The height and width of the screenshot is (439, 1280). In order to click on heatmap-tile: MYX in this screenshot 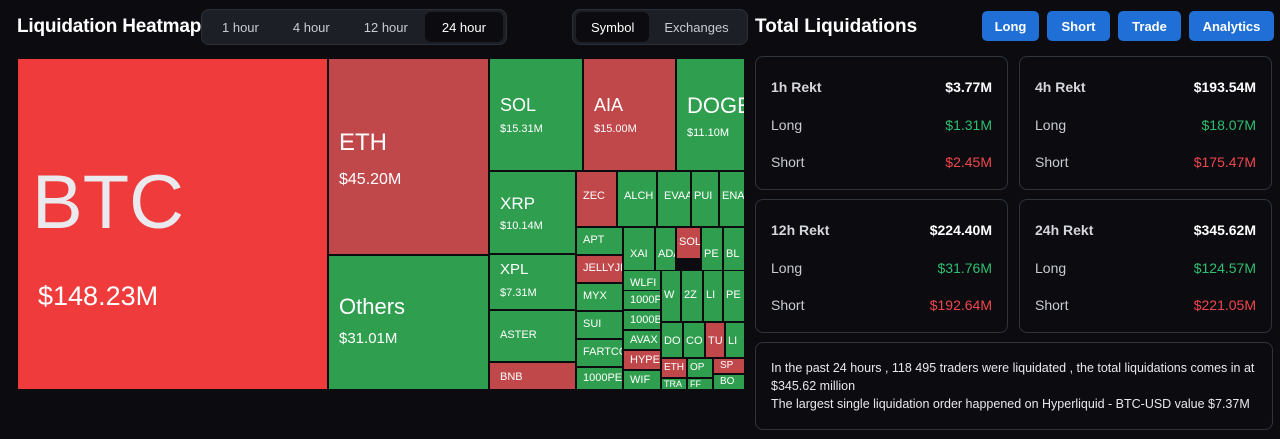, I will do `click(599, 297)`.